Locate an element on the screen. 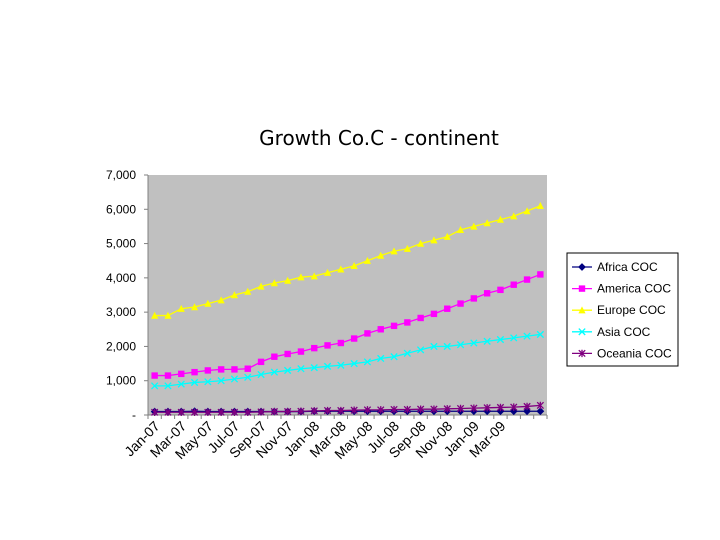 The image size is (720, 540). legend-label: Africa COC is located at coordinates (627, 267).